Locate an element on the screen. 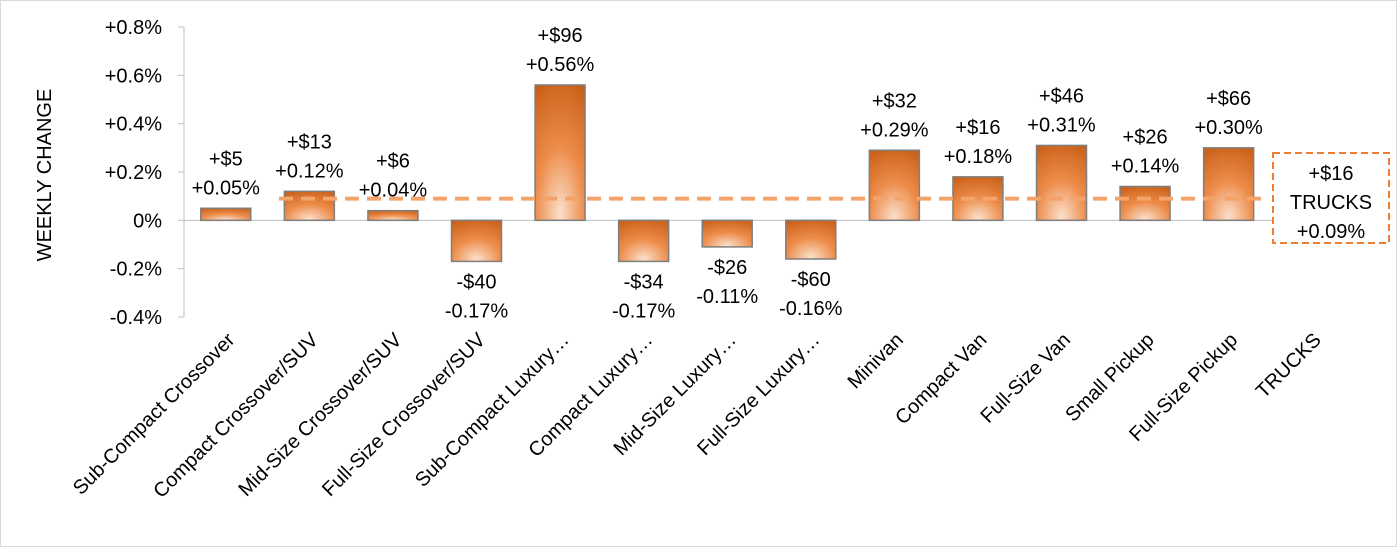 The height and width of the screenshot is (548, 1397). data-label-dollar: +$96 is located at coordinates (560, 36).